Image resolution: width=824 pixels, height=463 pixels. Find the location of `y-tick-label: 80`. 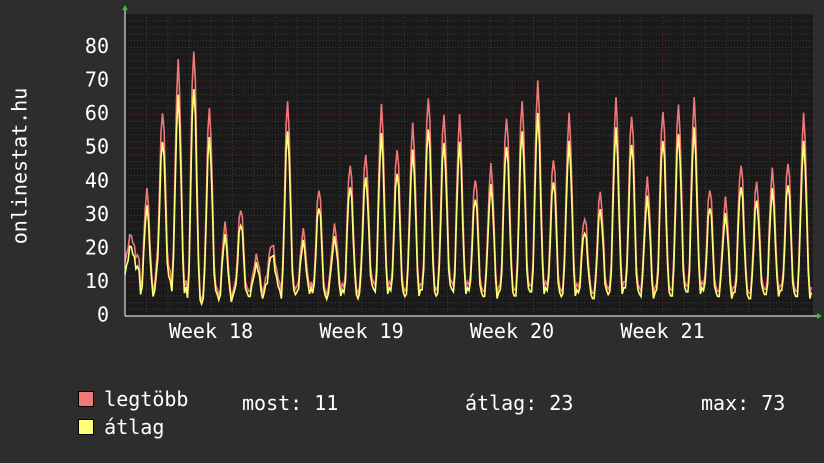

y-tick-label: 80 is located at coordinates (97, 46).